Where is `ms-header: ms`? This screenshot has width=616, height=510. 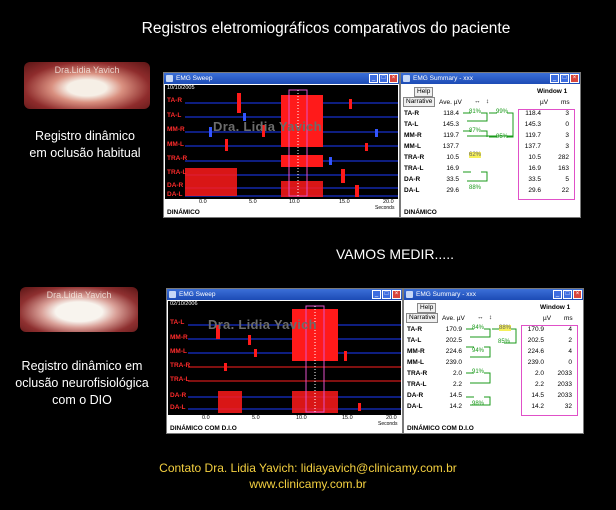
ms-header: ms is located at coordinates (565, 102).